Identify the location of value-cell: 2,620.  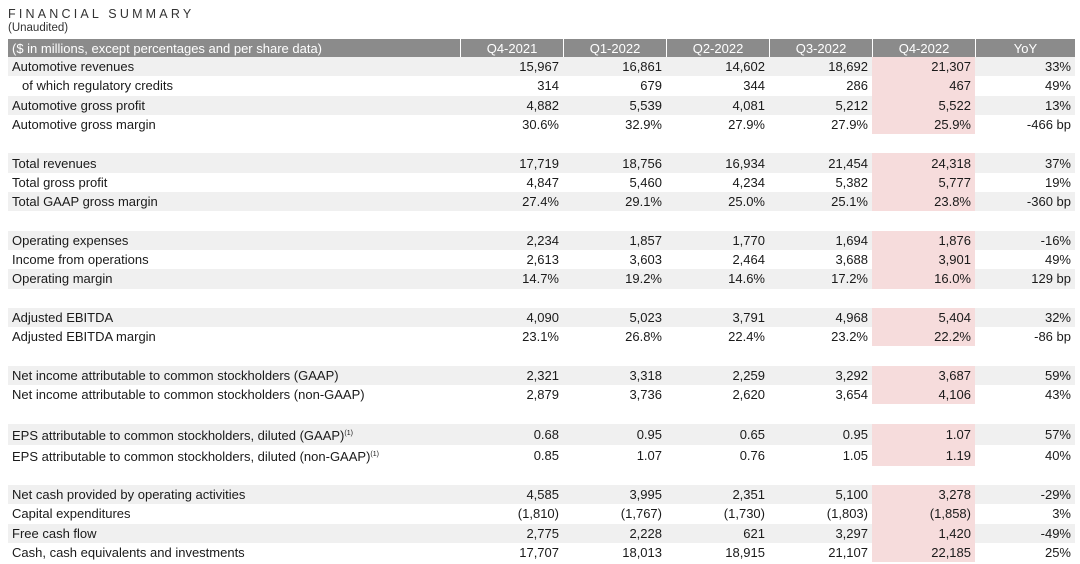
(717, 395).